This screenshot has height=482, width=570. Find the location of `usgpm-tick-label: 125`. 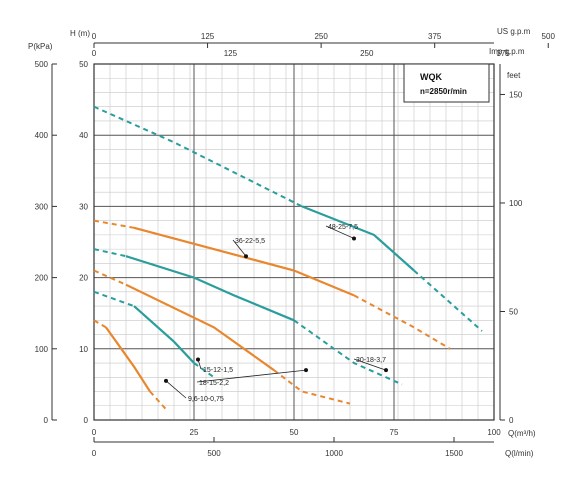

usgpm-tick-label: 125 is located at coordinates (208, 36).